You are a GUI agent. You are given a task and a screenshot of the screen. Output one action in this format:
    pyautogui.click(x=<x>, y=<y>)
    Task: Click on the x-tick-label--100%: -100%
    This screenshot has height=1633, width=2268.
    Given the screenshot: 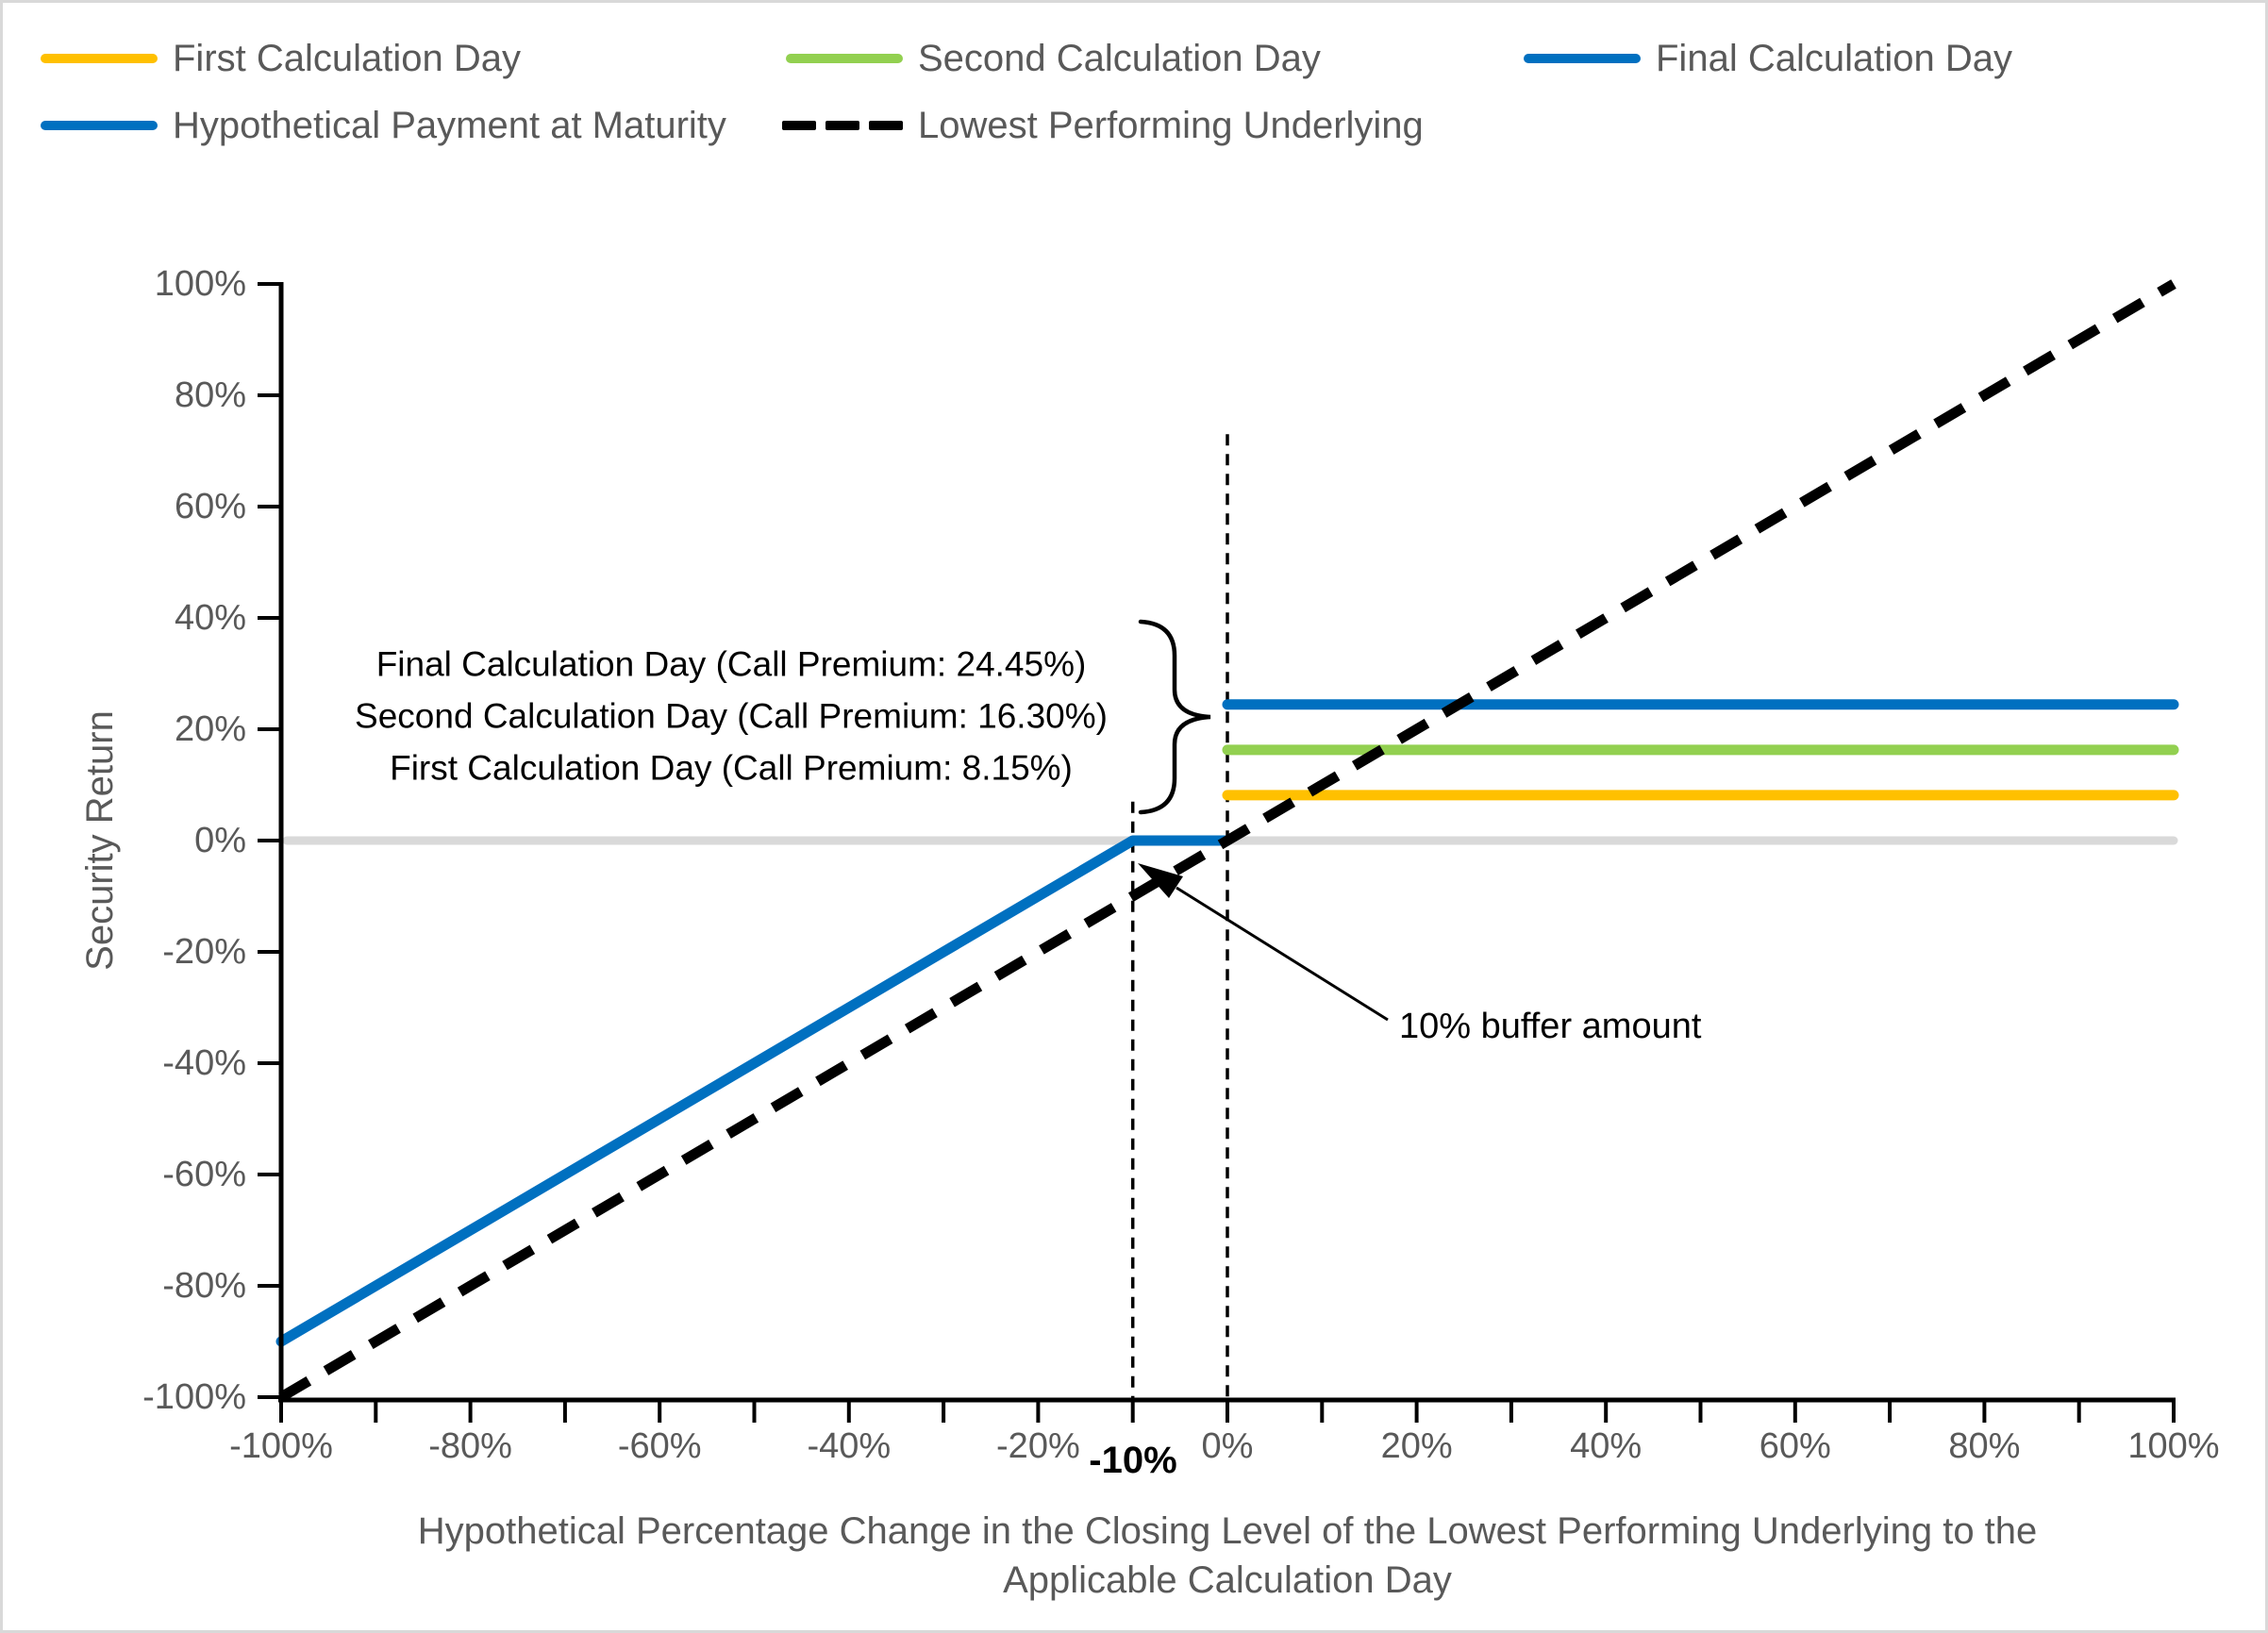 What is the action you would take?
    pyautogui.click(x=281, y=1446)
    